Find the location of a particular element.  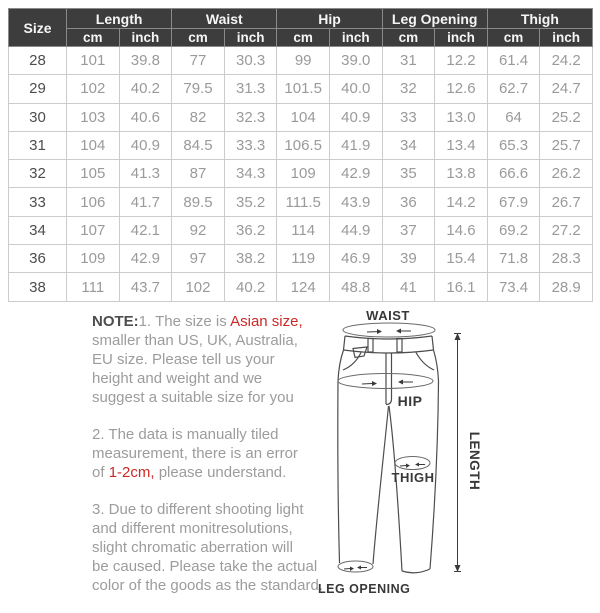

cell: 24.2 is located at coordinates (566, 61).